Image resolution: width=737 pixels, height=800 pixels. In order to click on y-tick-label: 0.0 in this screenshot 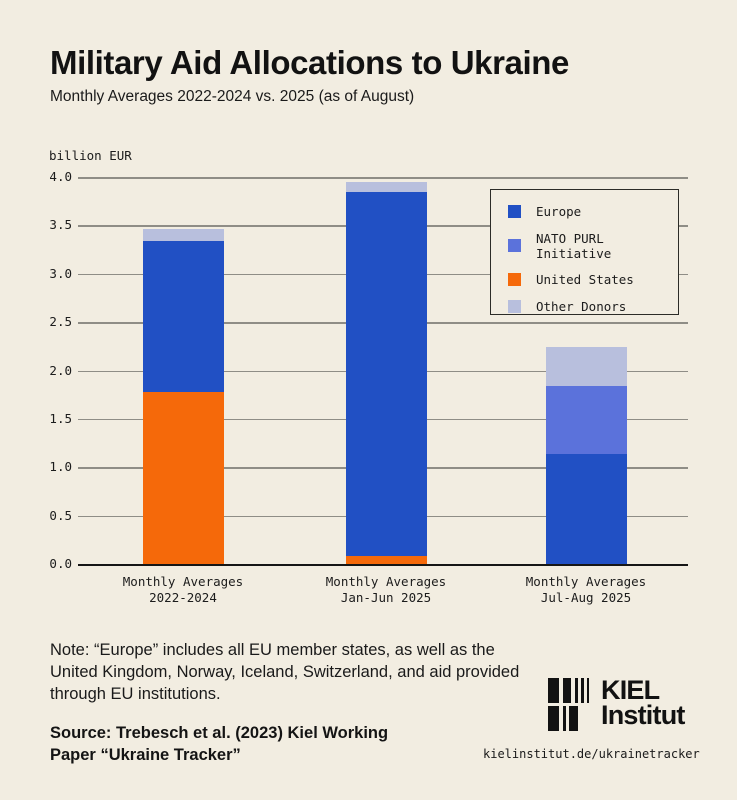, I will do `click(60, 563)`.